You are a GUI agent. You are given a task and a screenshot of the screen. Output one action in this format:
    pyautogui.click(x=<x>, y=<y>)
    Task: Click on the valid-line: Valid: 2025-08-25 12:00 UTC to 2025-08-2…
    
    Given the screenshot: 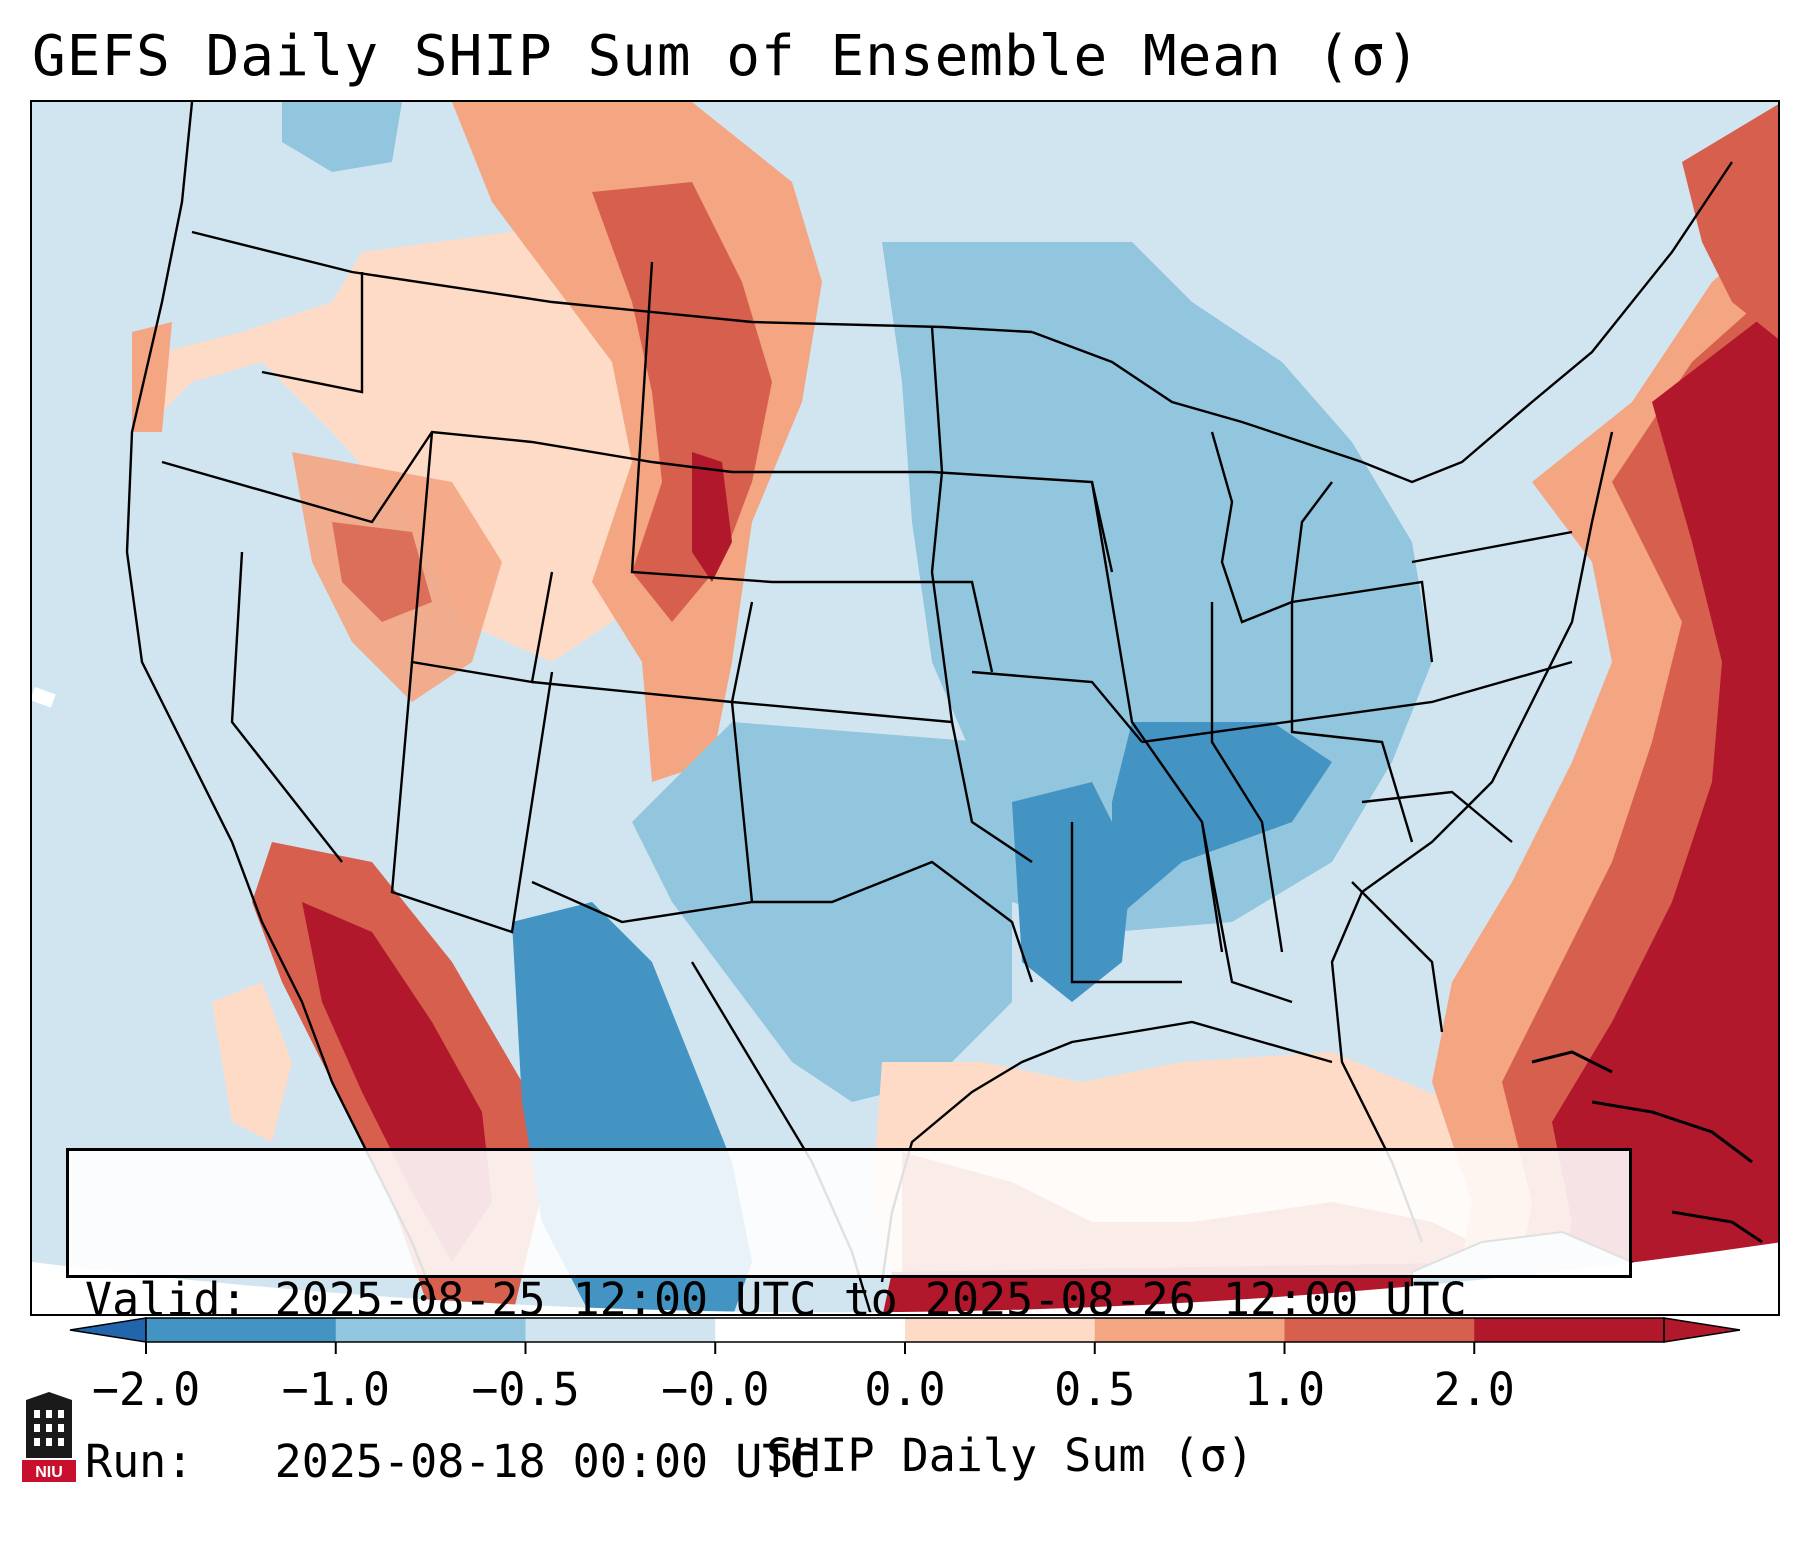 What is the action you would take?
    pyautogui.click(x=776, y=1299)
    